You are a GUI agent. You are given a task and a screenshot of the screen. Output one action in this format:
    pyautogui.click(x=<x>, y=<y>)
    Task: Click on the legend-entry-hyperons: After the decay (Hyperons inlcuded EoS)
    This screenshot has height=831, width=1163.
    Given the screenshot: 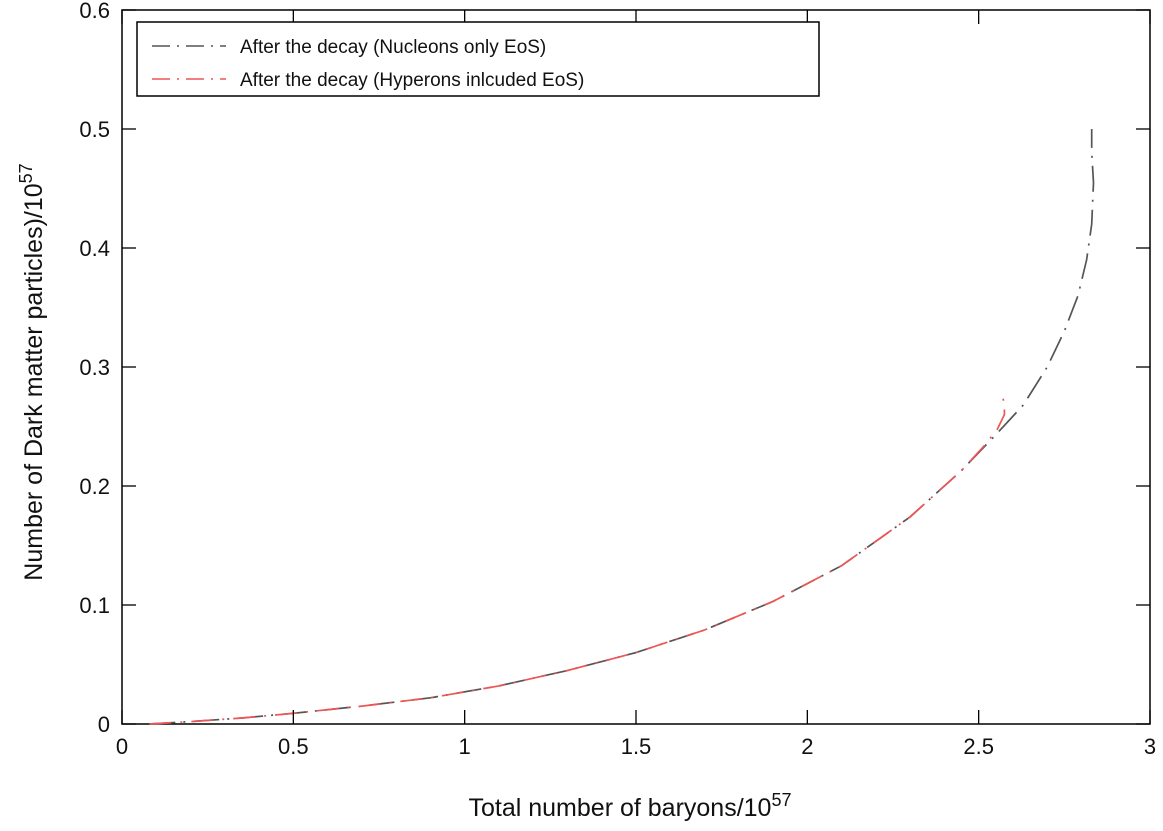 What is the action you would take?
    pyautogui.click(x=412, y=80)
    